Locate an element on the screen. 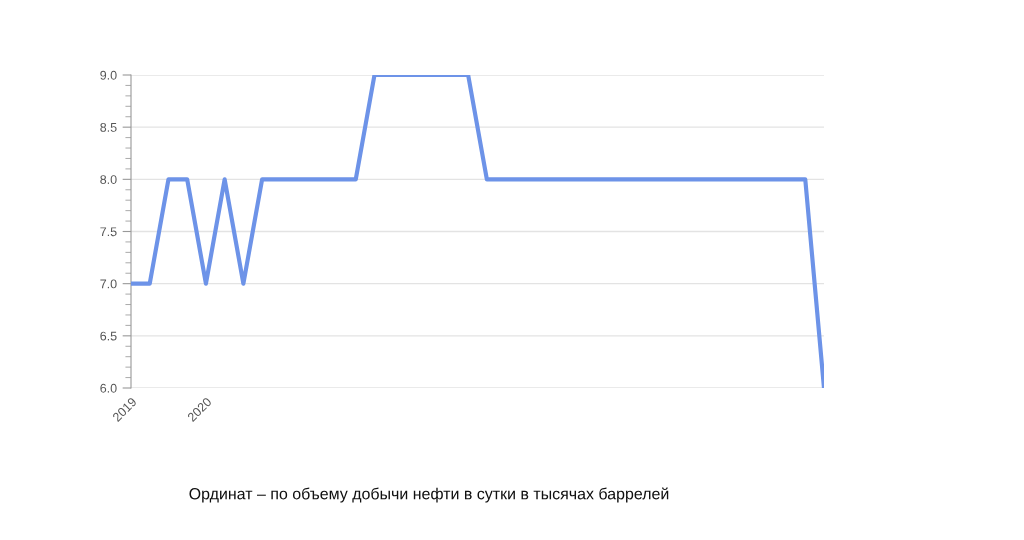  y-tick-label: 6.5 is located at coordinates (108, 336).